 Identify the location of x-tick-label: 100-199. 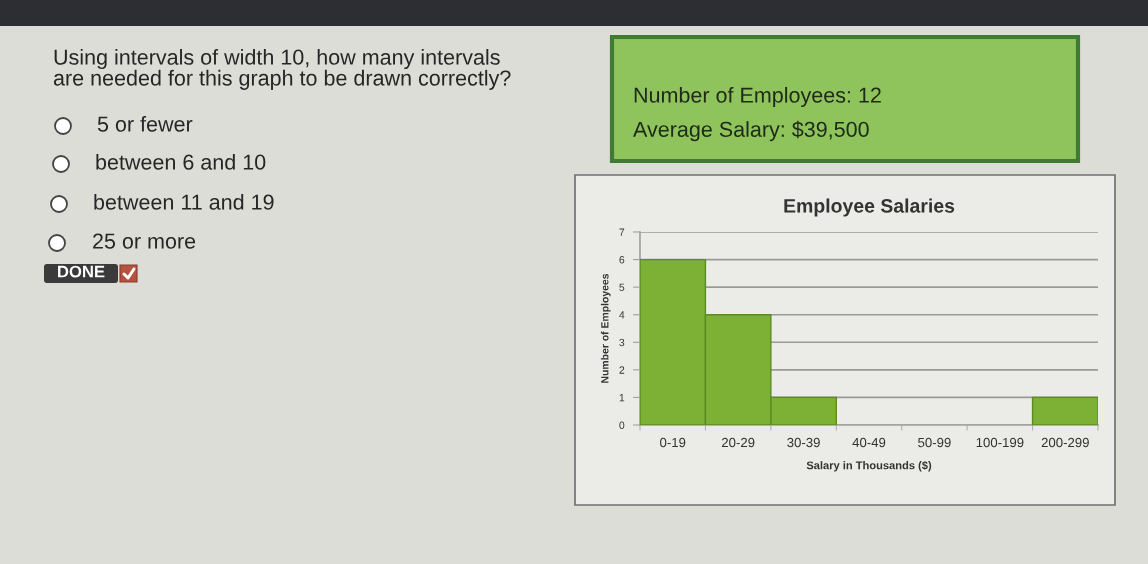
(1000, 442).